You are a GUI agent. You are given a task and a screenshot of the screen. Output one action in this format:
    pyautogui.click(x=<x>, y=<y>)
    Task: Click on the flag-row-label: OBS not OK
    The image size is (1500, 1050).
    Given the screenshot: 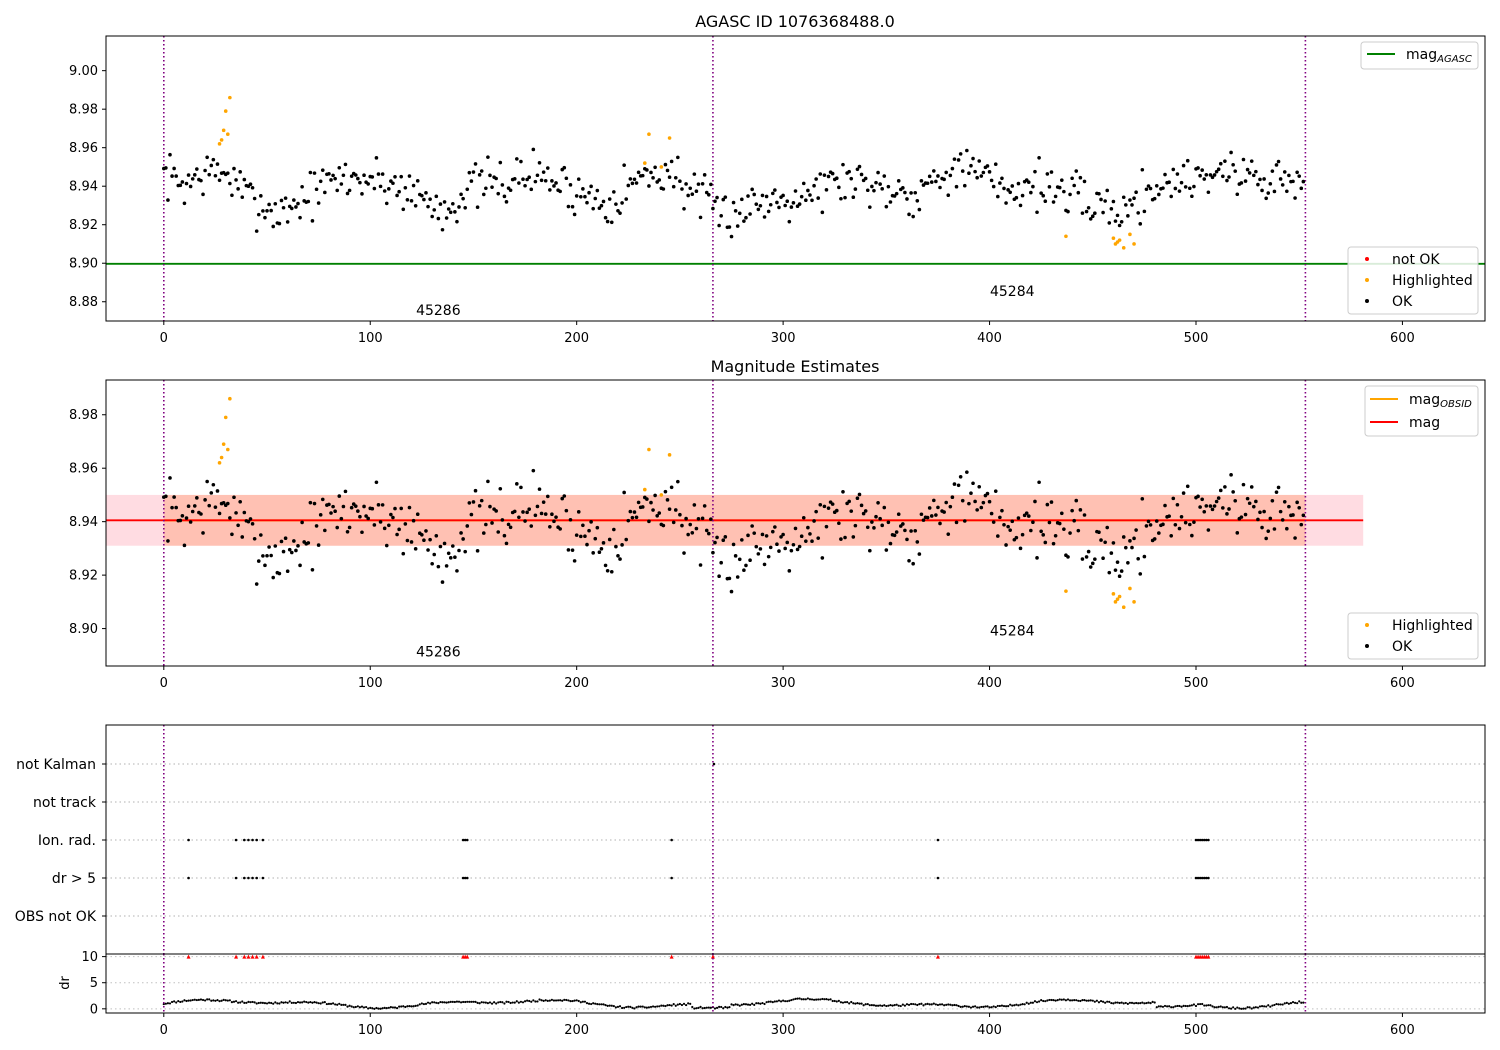 What is the action you would take?
    pyautogui.click(x=56, y=917)
    